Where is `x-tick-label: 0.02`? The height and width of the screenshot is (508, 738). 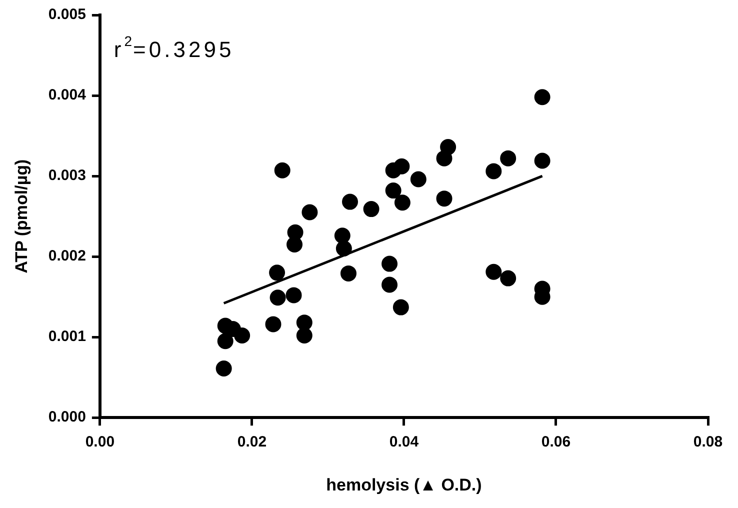
x-tick-label: 0.02 is located at coordinates (252, 442).